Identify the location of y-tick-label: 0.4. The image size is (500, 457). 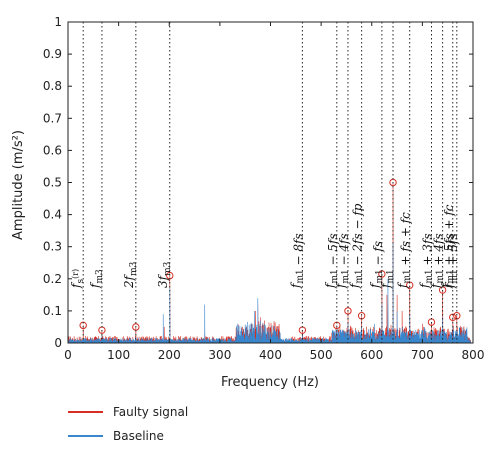
(52, 215).